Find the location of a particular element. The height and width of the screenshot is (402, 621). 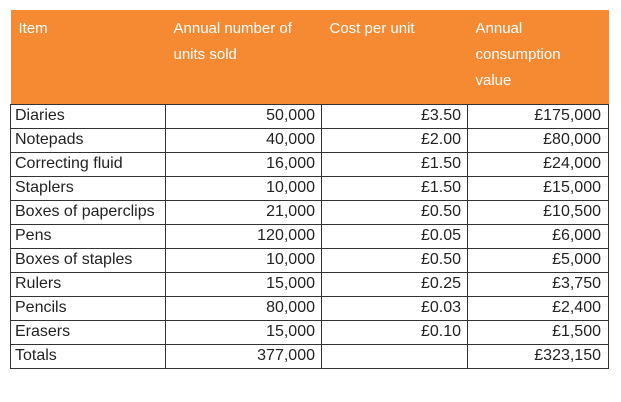

header-consumption-value-label: Annual consumption value is located at coordinates (518, 54).